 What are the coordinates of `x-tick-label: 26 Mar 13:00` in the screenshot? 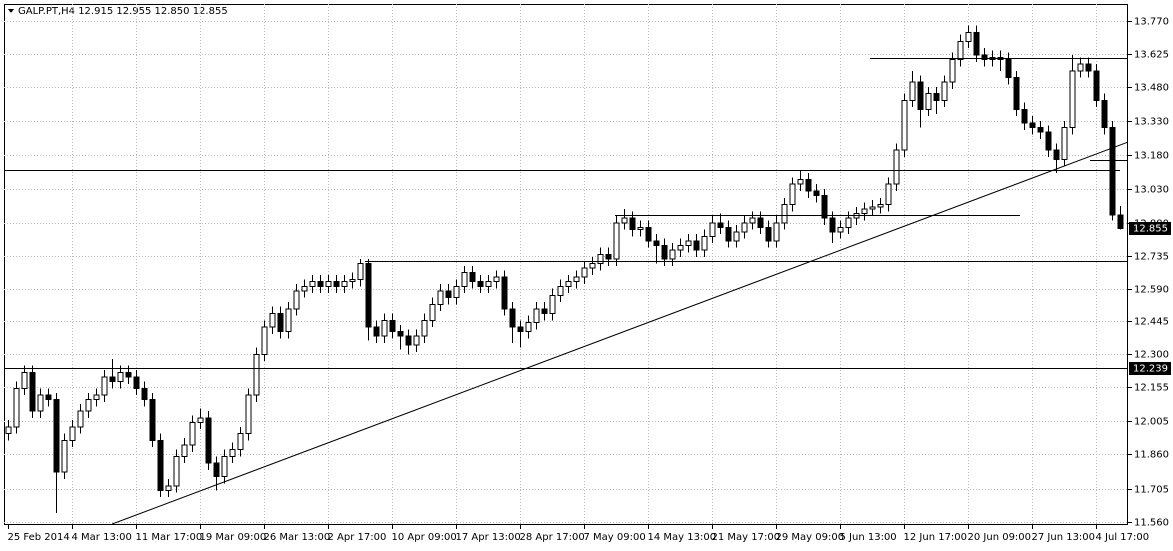 It's located at (297, 537).